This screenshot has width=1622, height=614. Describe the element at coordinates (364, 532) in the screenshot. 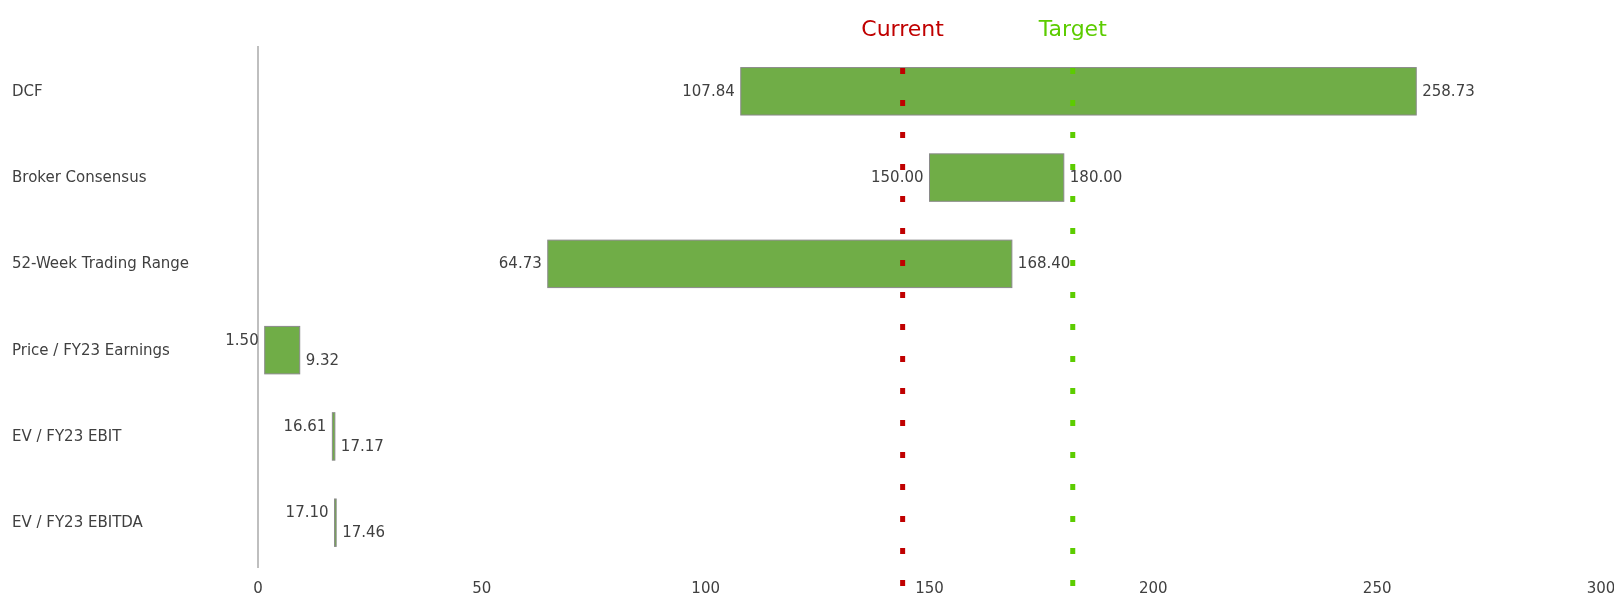

I see `annotation: 17.46` at that location.